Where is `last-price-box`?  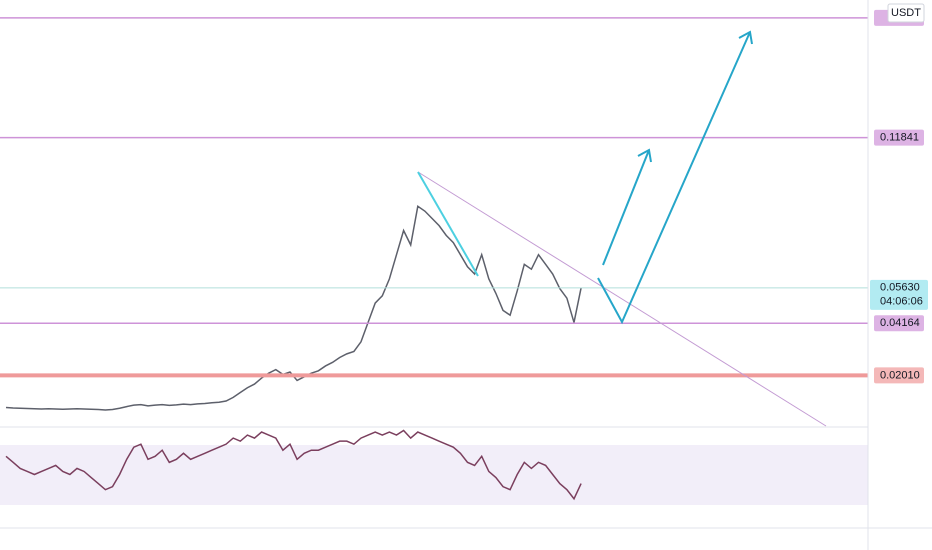
last-price-box is located at coordinates (899, 294).